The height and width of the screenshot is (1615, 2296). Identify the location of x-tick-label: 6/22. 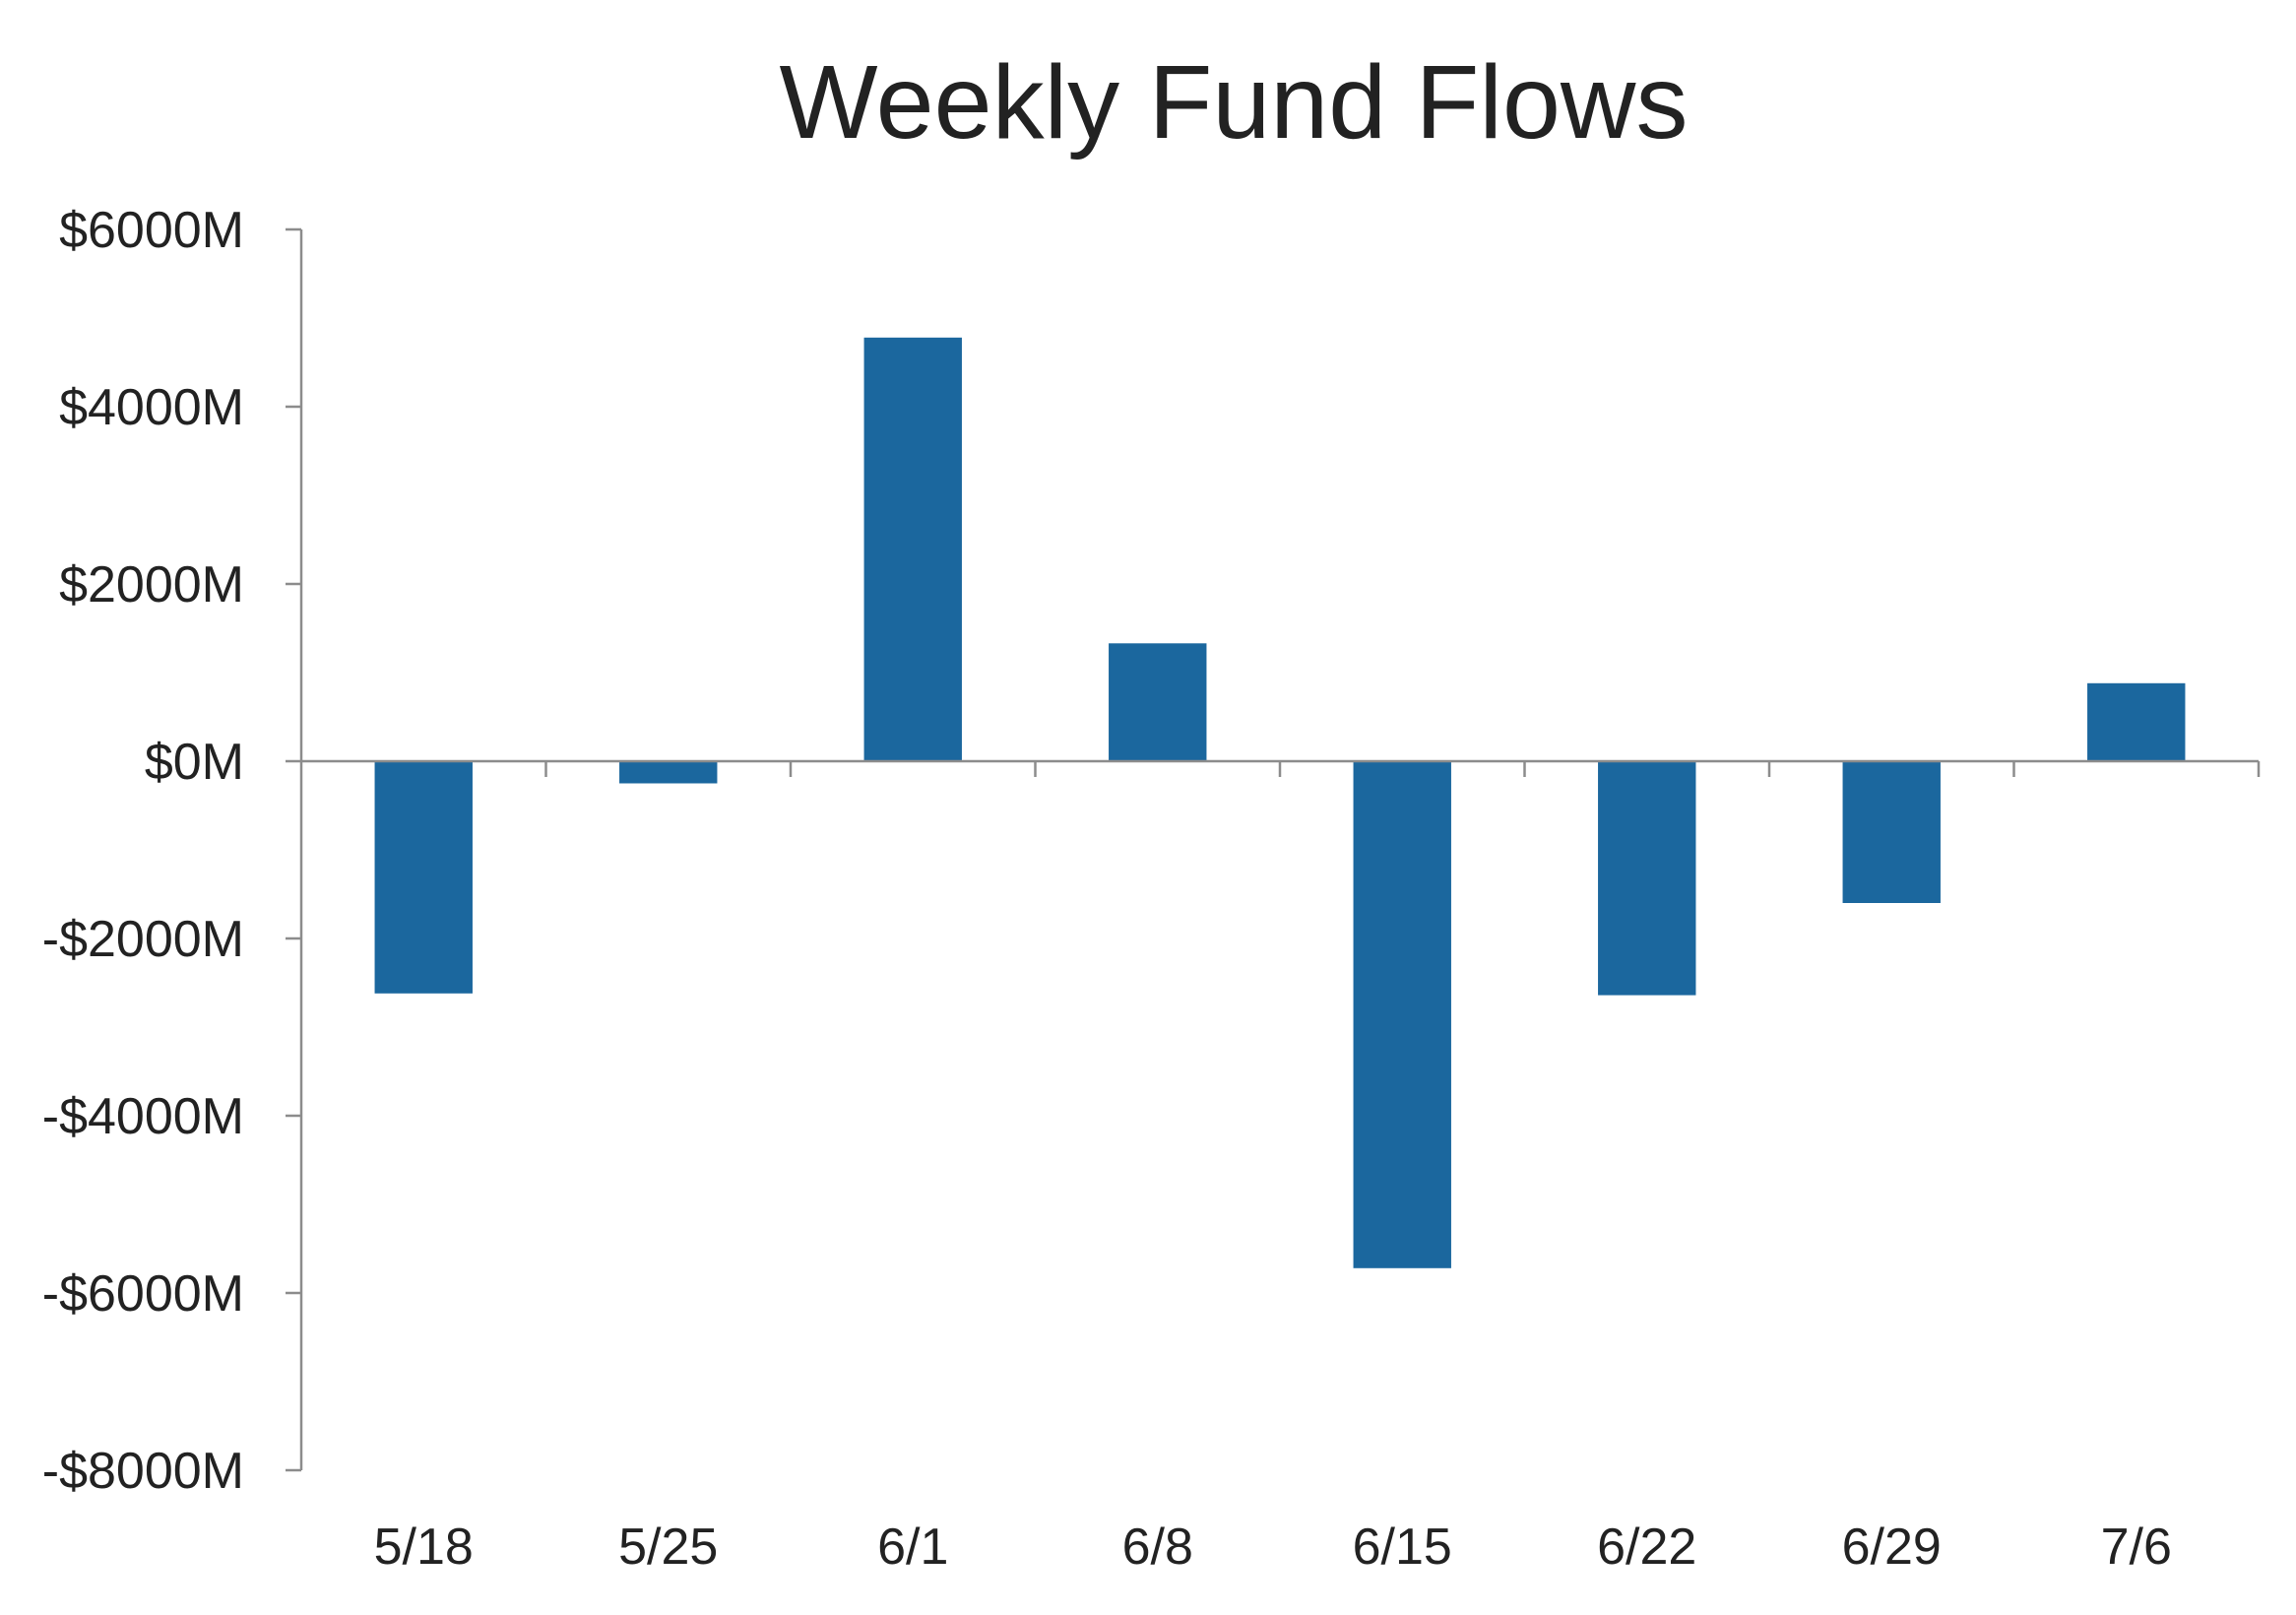
(1646, 1547).